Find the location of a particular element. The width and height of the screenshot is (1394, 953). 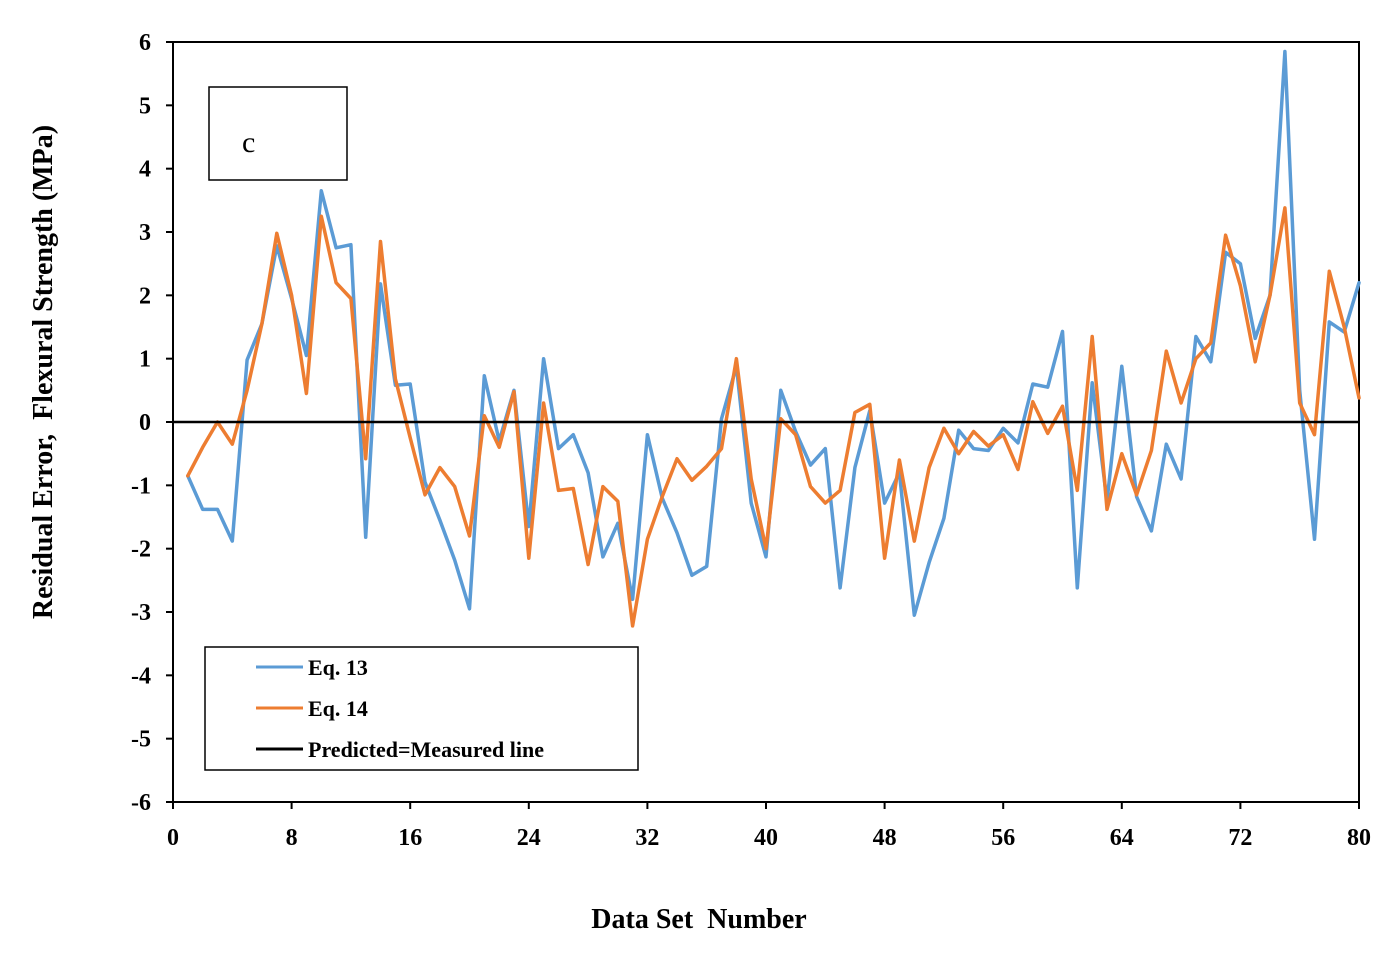

y-tick-label: 5 is located at coordinates (145, 106).